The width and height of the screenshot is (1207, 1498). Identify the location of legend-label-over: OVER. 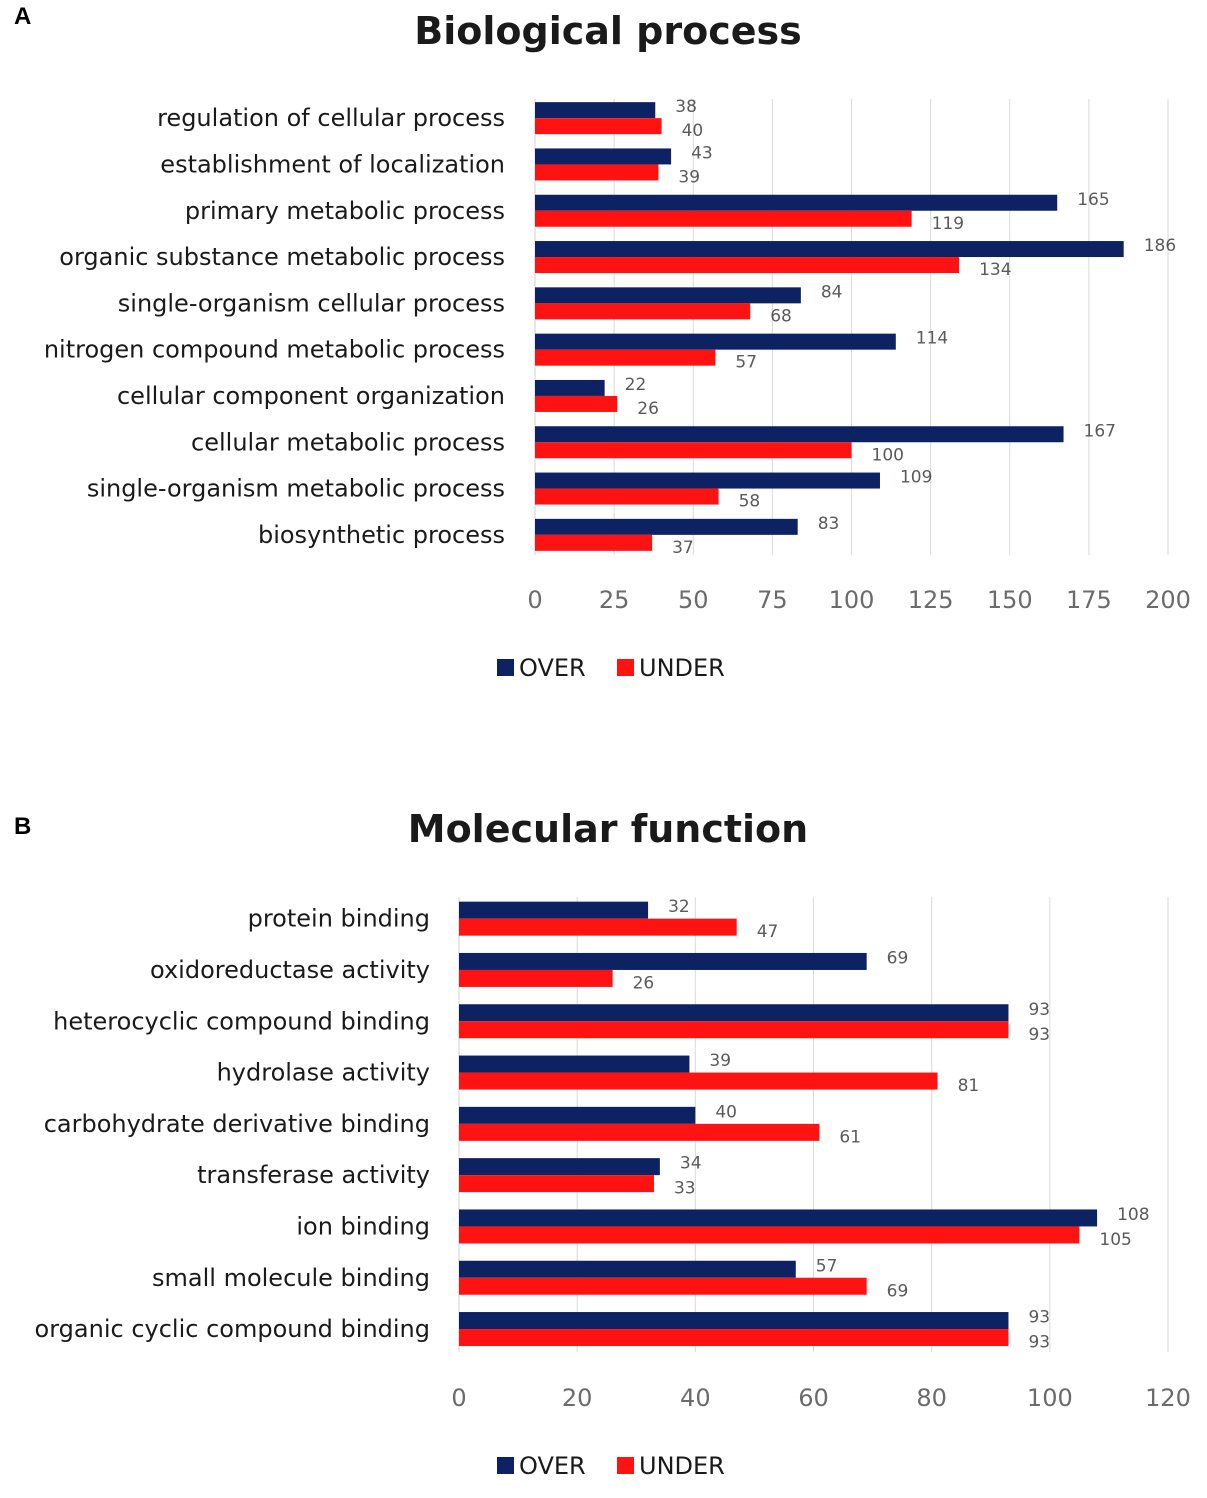
(552, 1466).